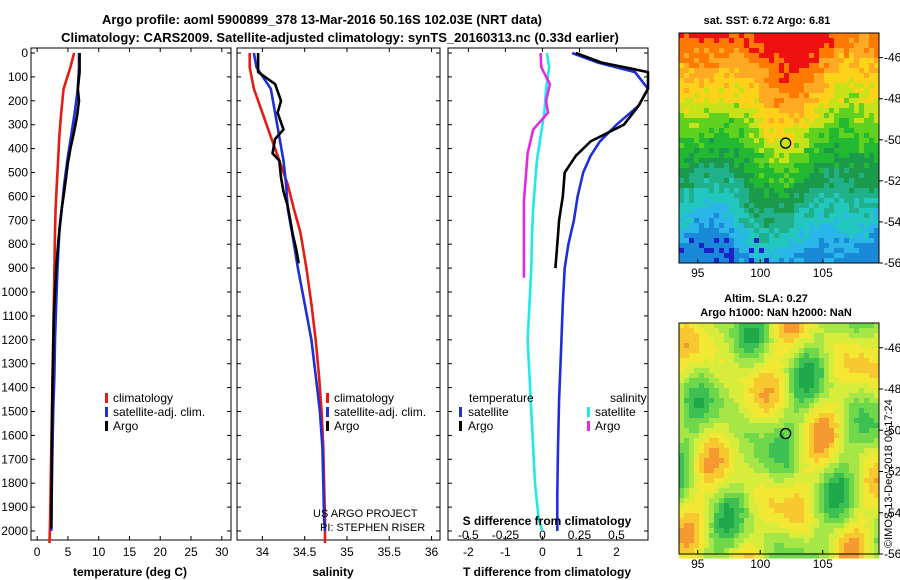 This screenshot has height=580, width=900. Describe the element at coordinates (892, 140) in the screenshot. I see `map-lat-label: -50` at that location.